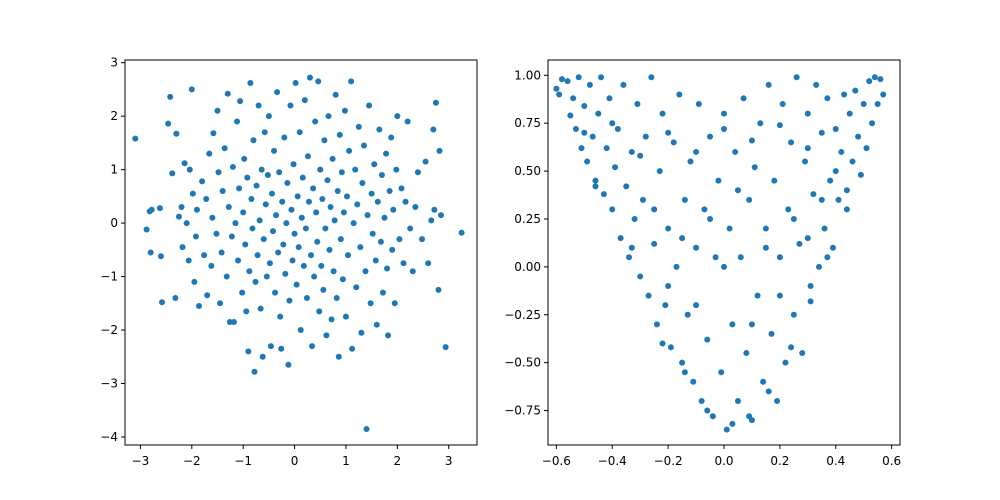 This screenshot has height=500, width=1000. I want to click on left-y-tick-label: 0, so click(114, 223).